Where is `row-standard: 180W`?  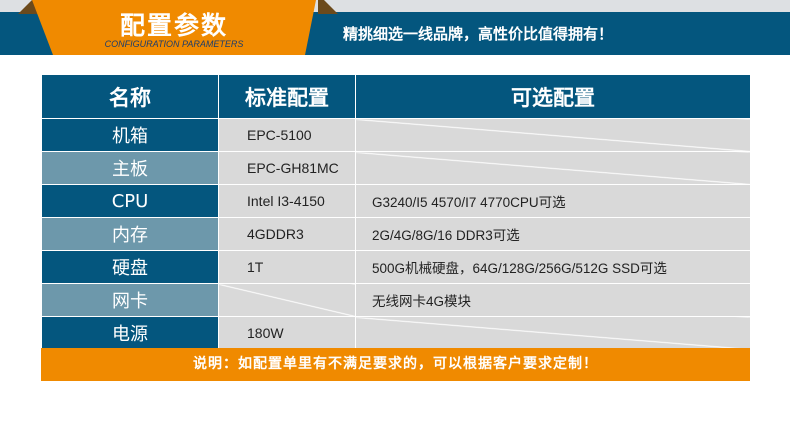
row-standard: 180W is located at coordinates (287, 333).